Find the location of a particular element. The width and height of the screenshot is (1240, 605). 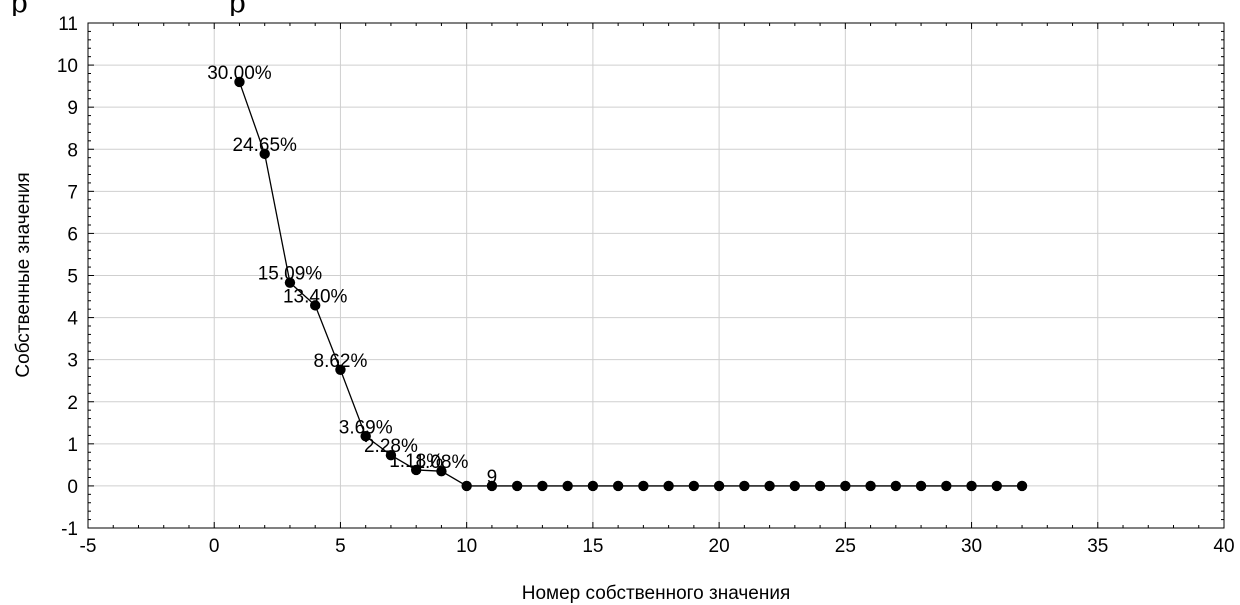

data-label: 3.69% is located at coordinates (366, 427).